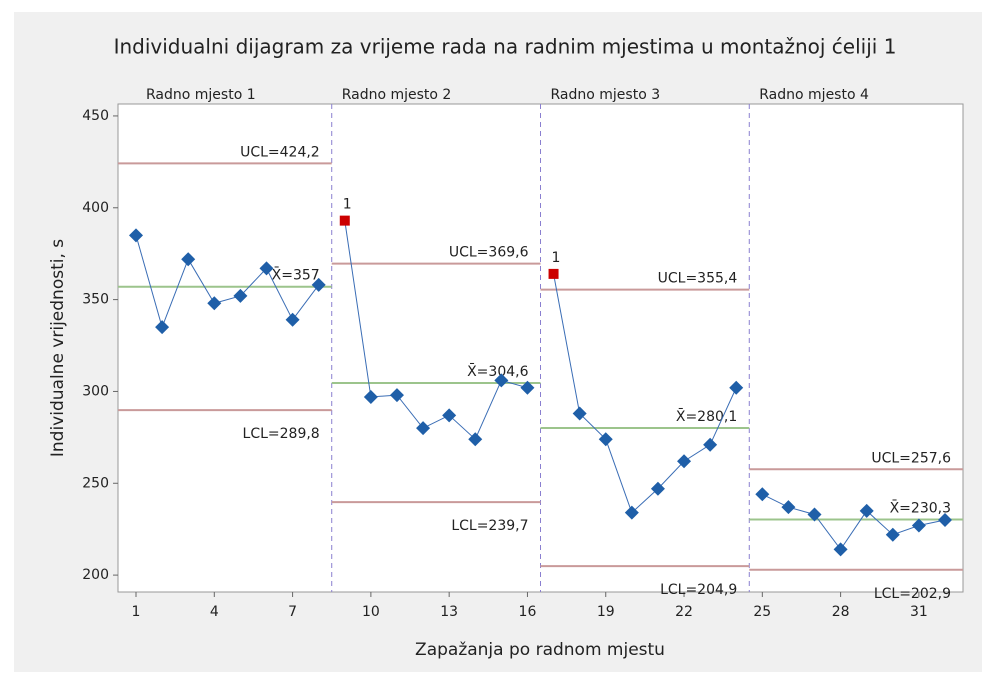  I want to click on lcl-label: LCL=289,8, so click(281, 434).